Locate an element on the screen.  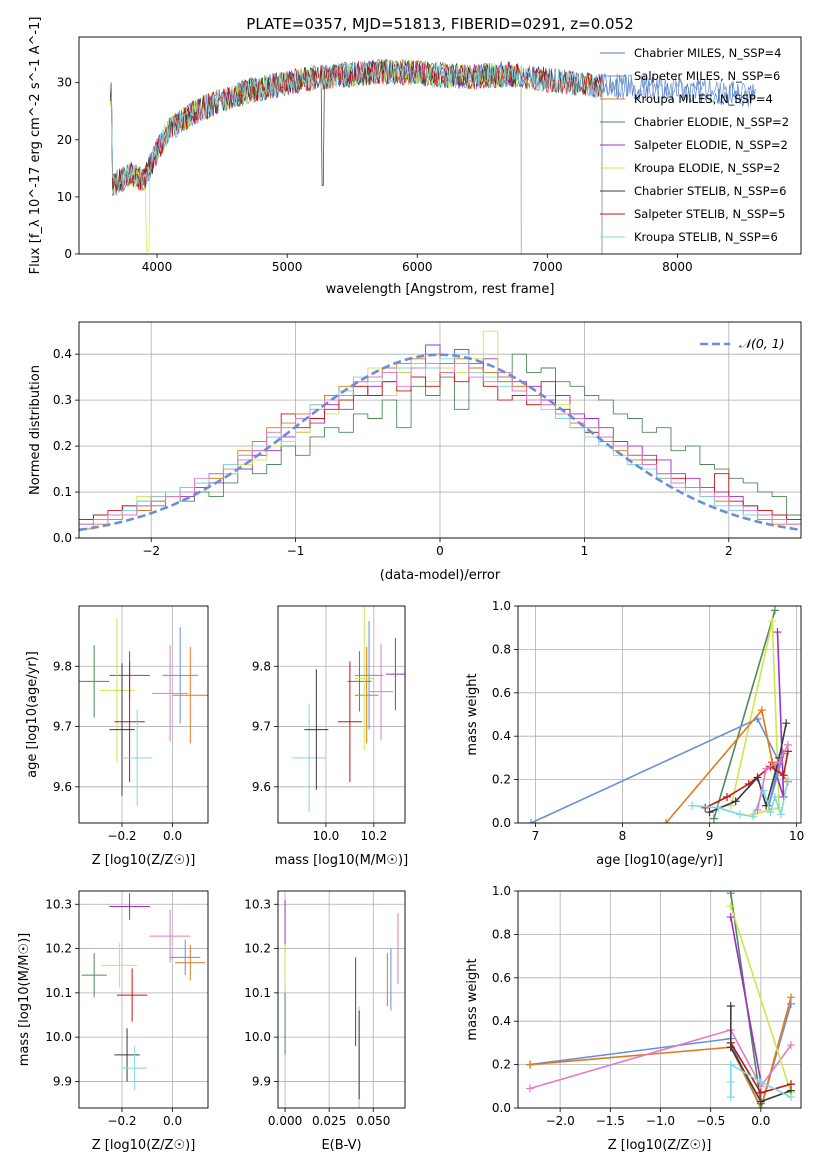
y-tick-label: 0.4 is located at coordinates (501, 1021).